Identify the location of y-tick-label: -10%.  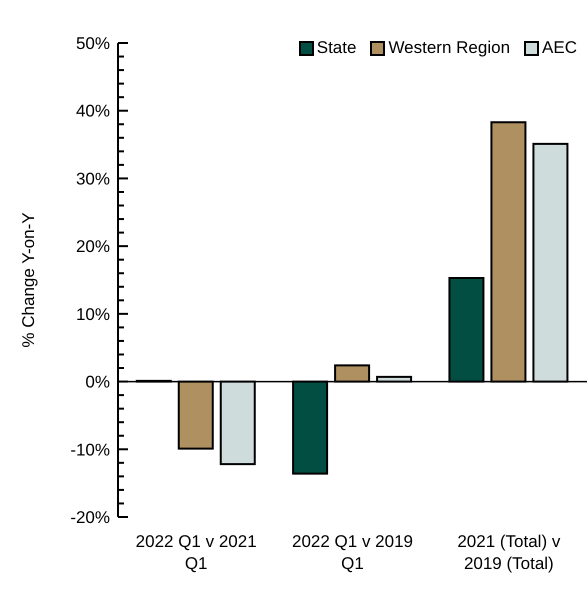
(90, 450).